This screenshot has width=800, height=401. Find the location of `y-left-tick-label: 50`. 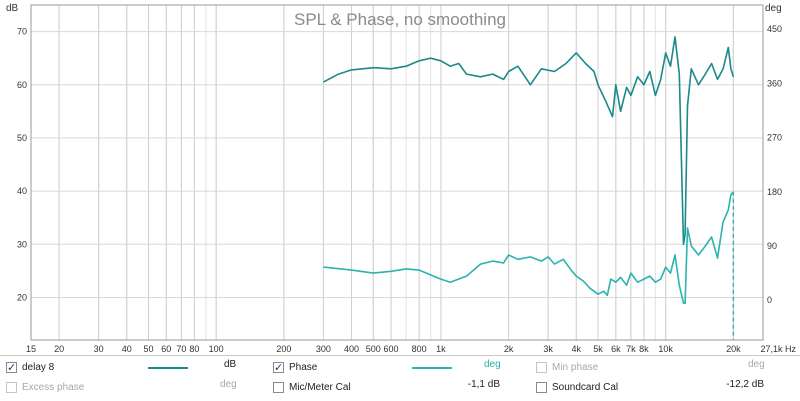

y-left-tick-label: 50 is located at coordinates (22, 138).